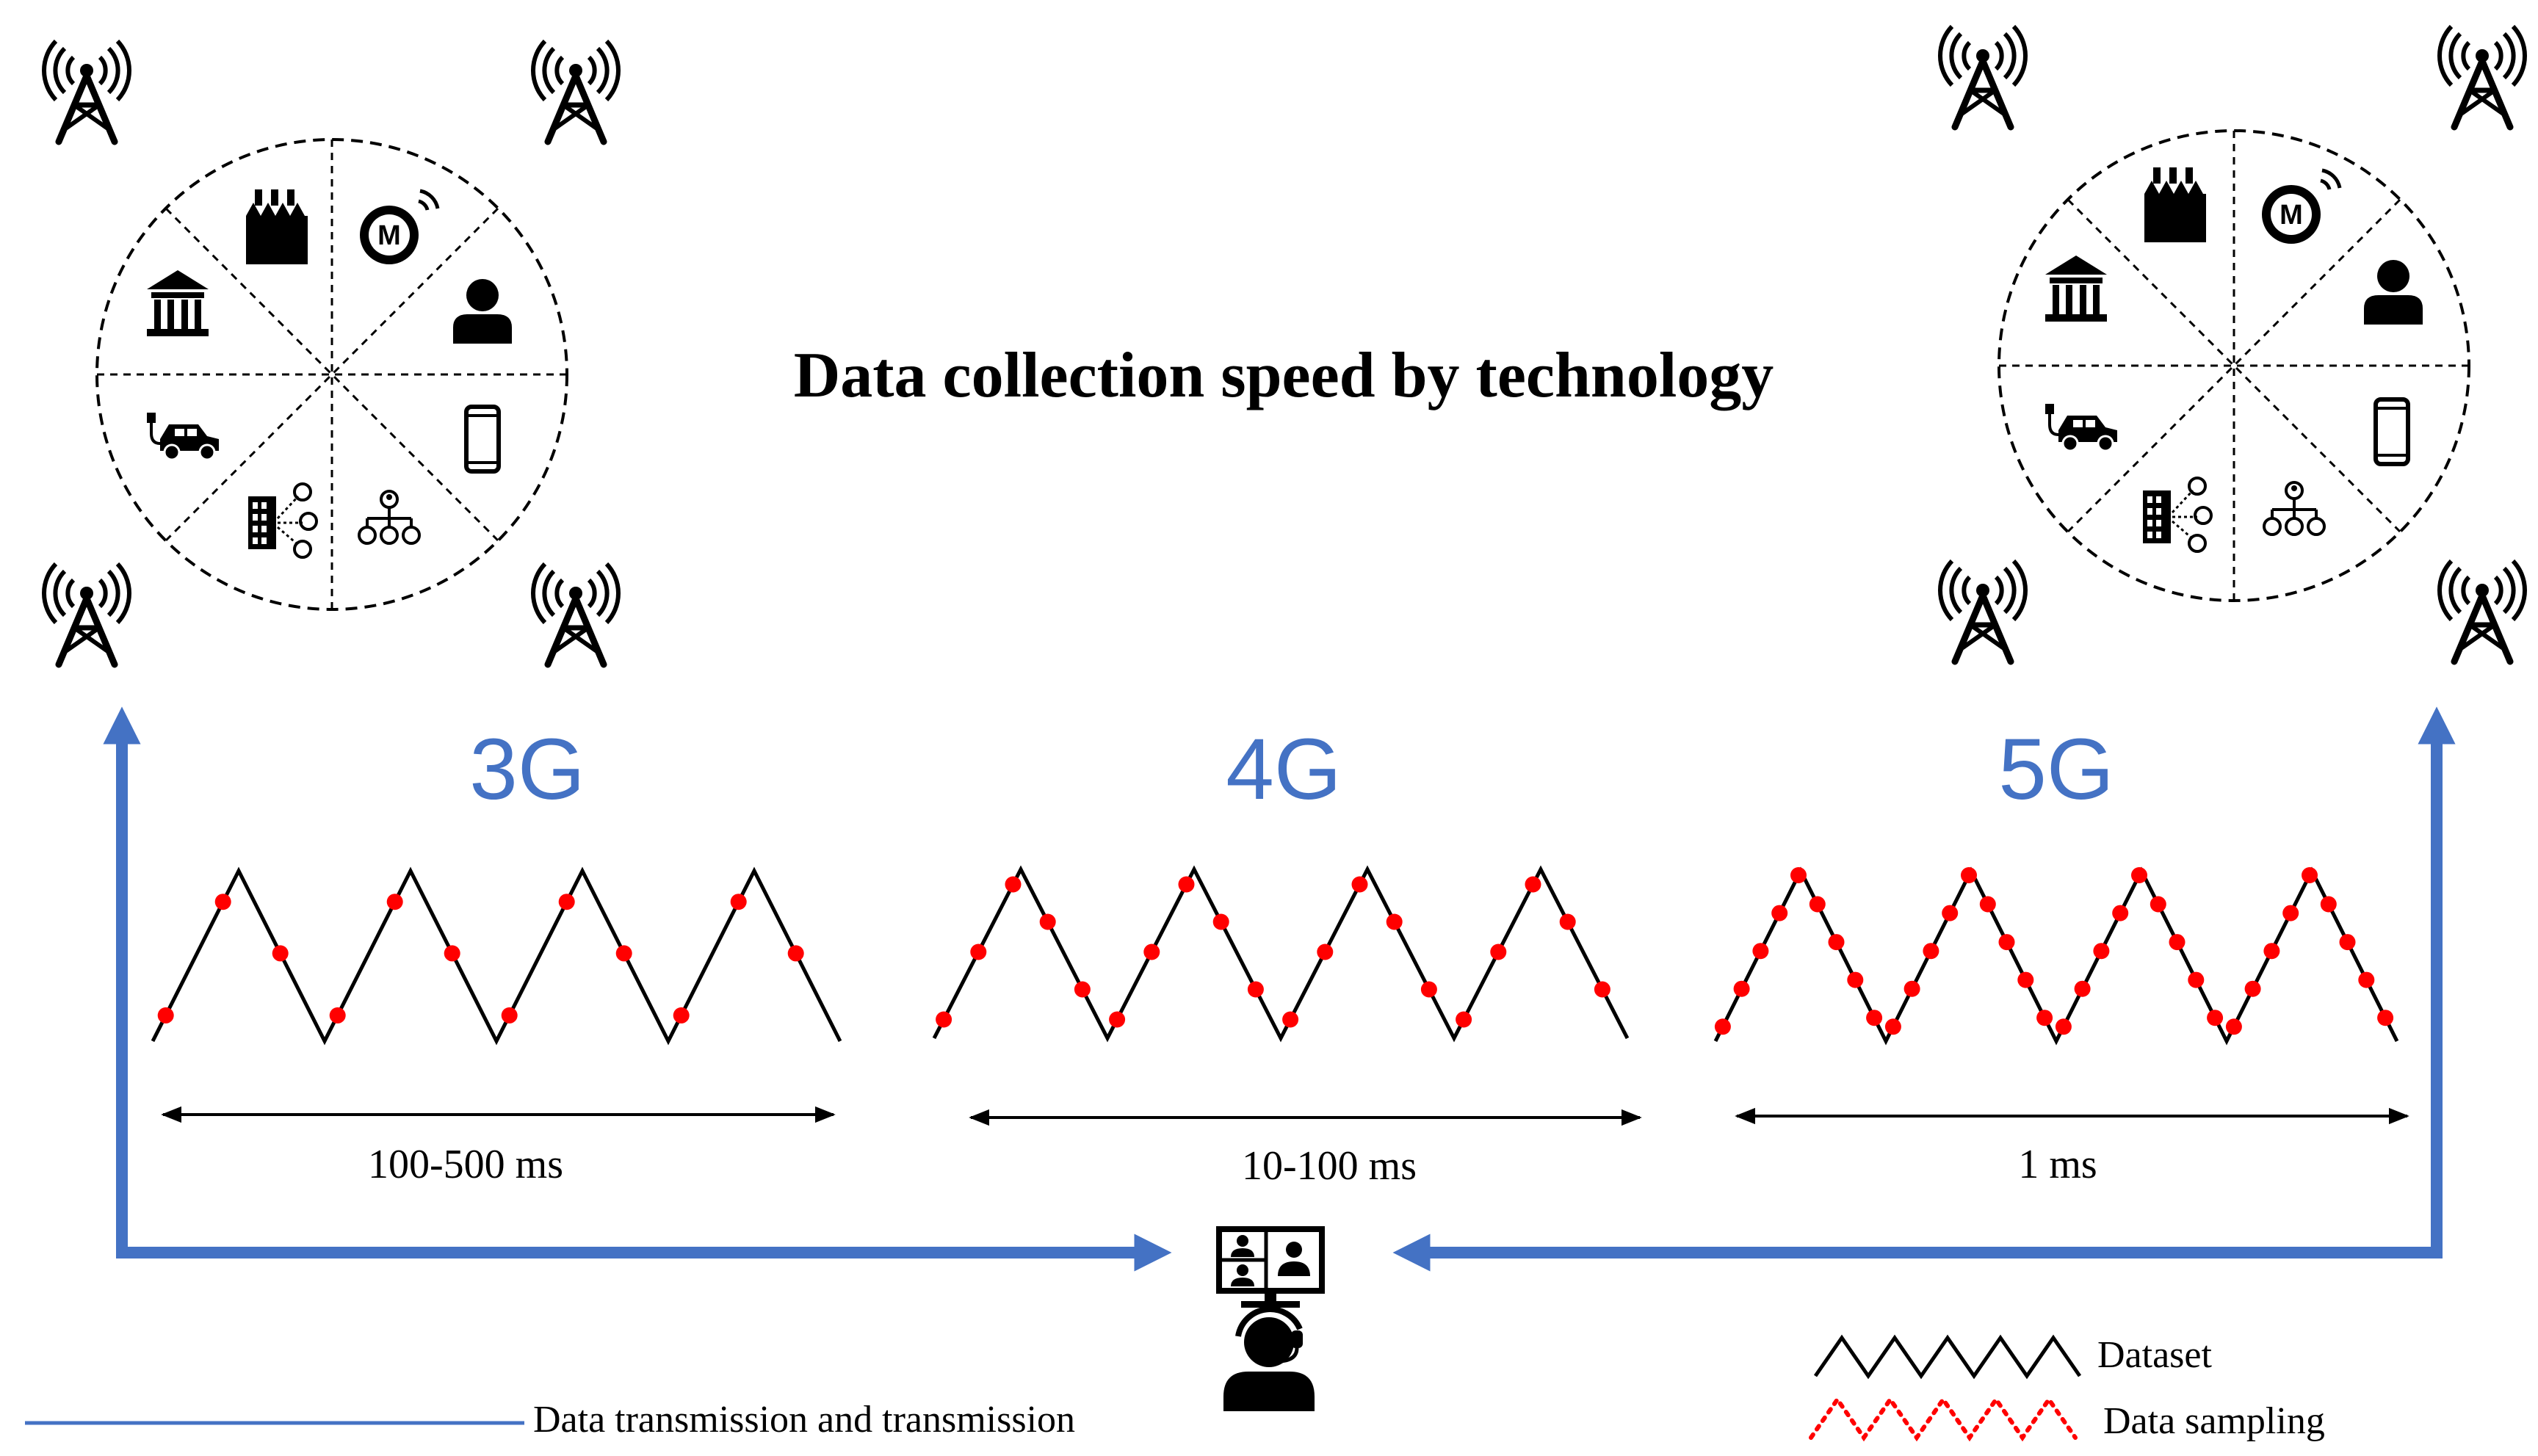 This screenshot has height=1456, width=2538. What do you see at coordinates (2177, 515) in the screenshot?
I see `building-network-icon` at bounding box center [2177, 515].